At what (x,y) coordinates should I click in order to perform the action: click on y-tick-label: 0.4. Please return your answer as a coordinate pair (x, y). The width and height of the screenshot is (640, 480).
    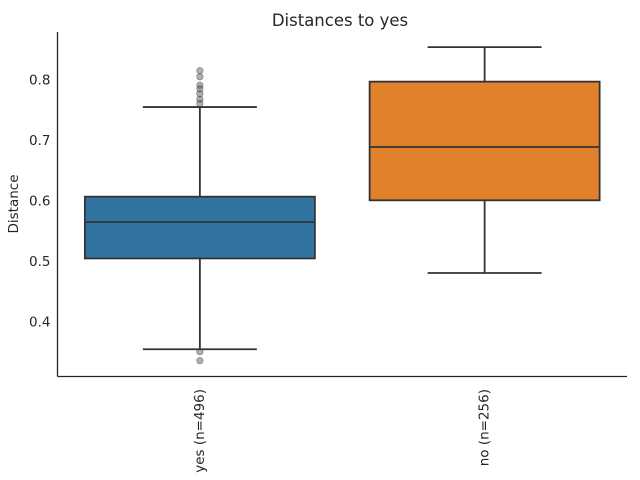
    Looking at the image, I should click on (39, 323).